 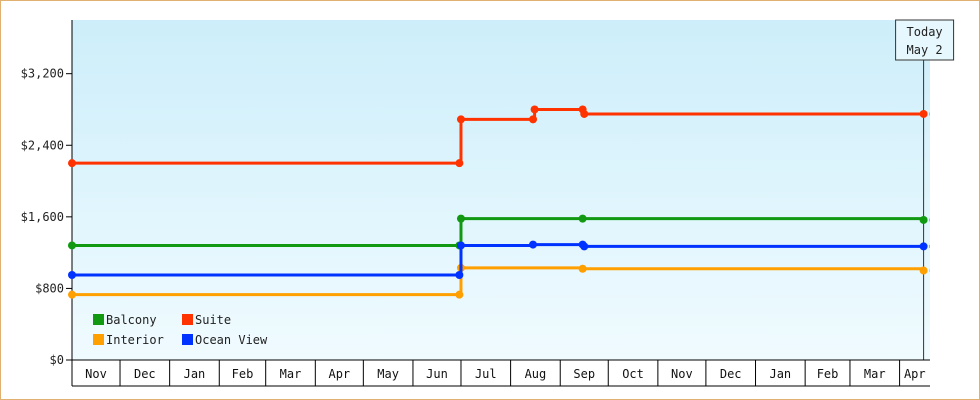 I want to click on y-tick-label: $0, so click(x=57, y=360).